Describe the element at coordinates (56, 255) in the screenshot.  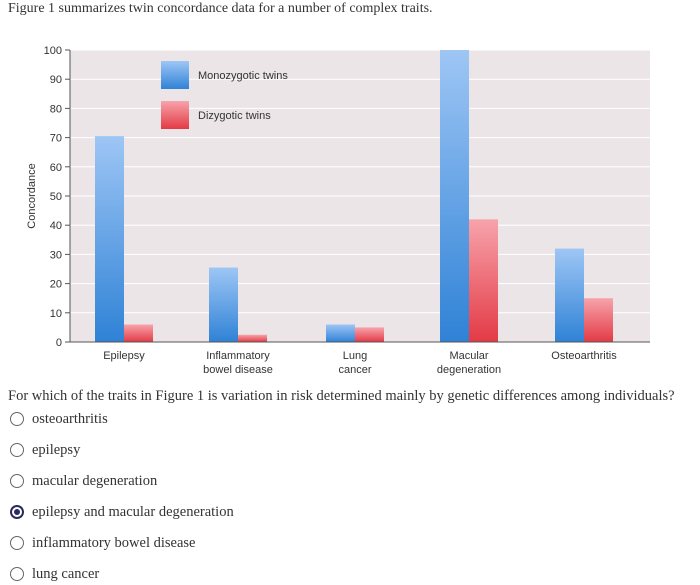
I see `y-tick-label: 30` at that location.